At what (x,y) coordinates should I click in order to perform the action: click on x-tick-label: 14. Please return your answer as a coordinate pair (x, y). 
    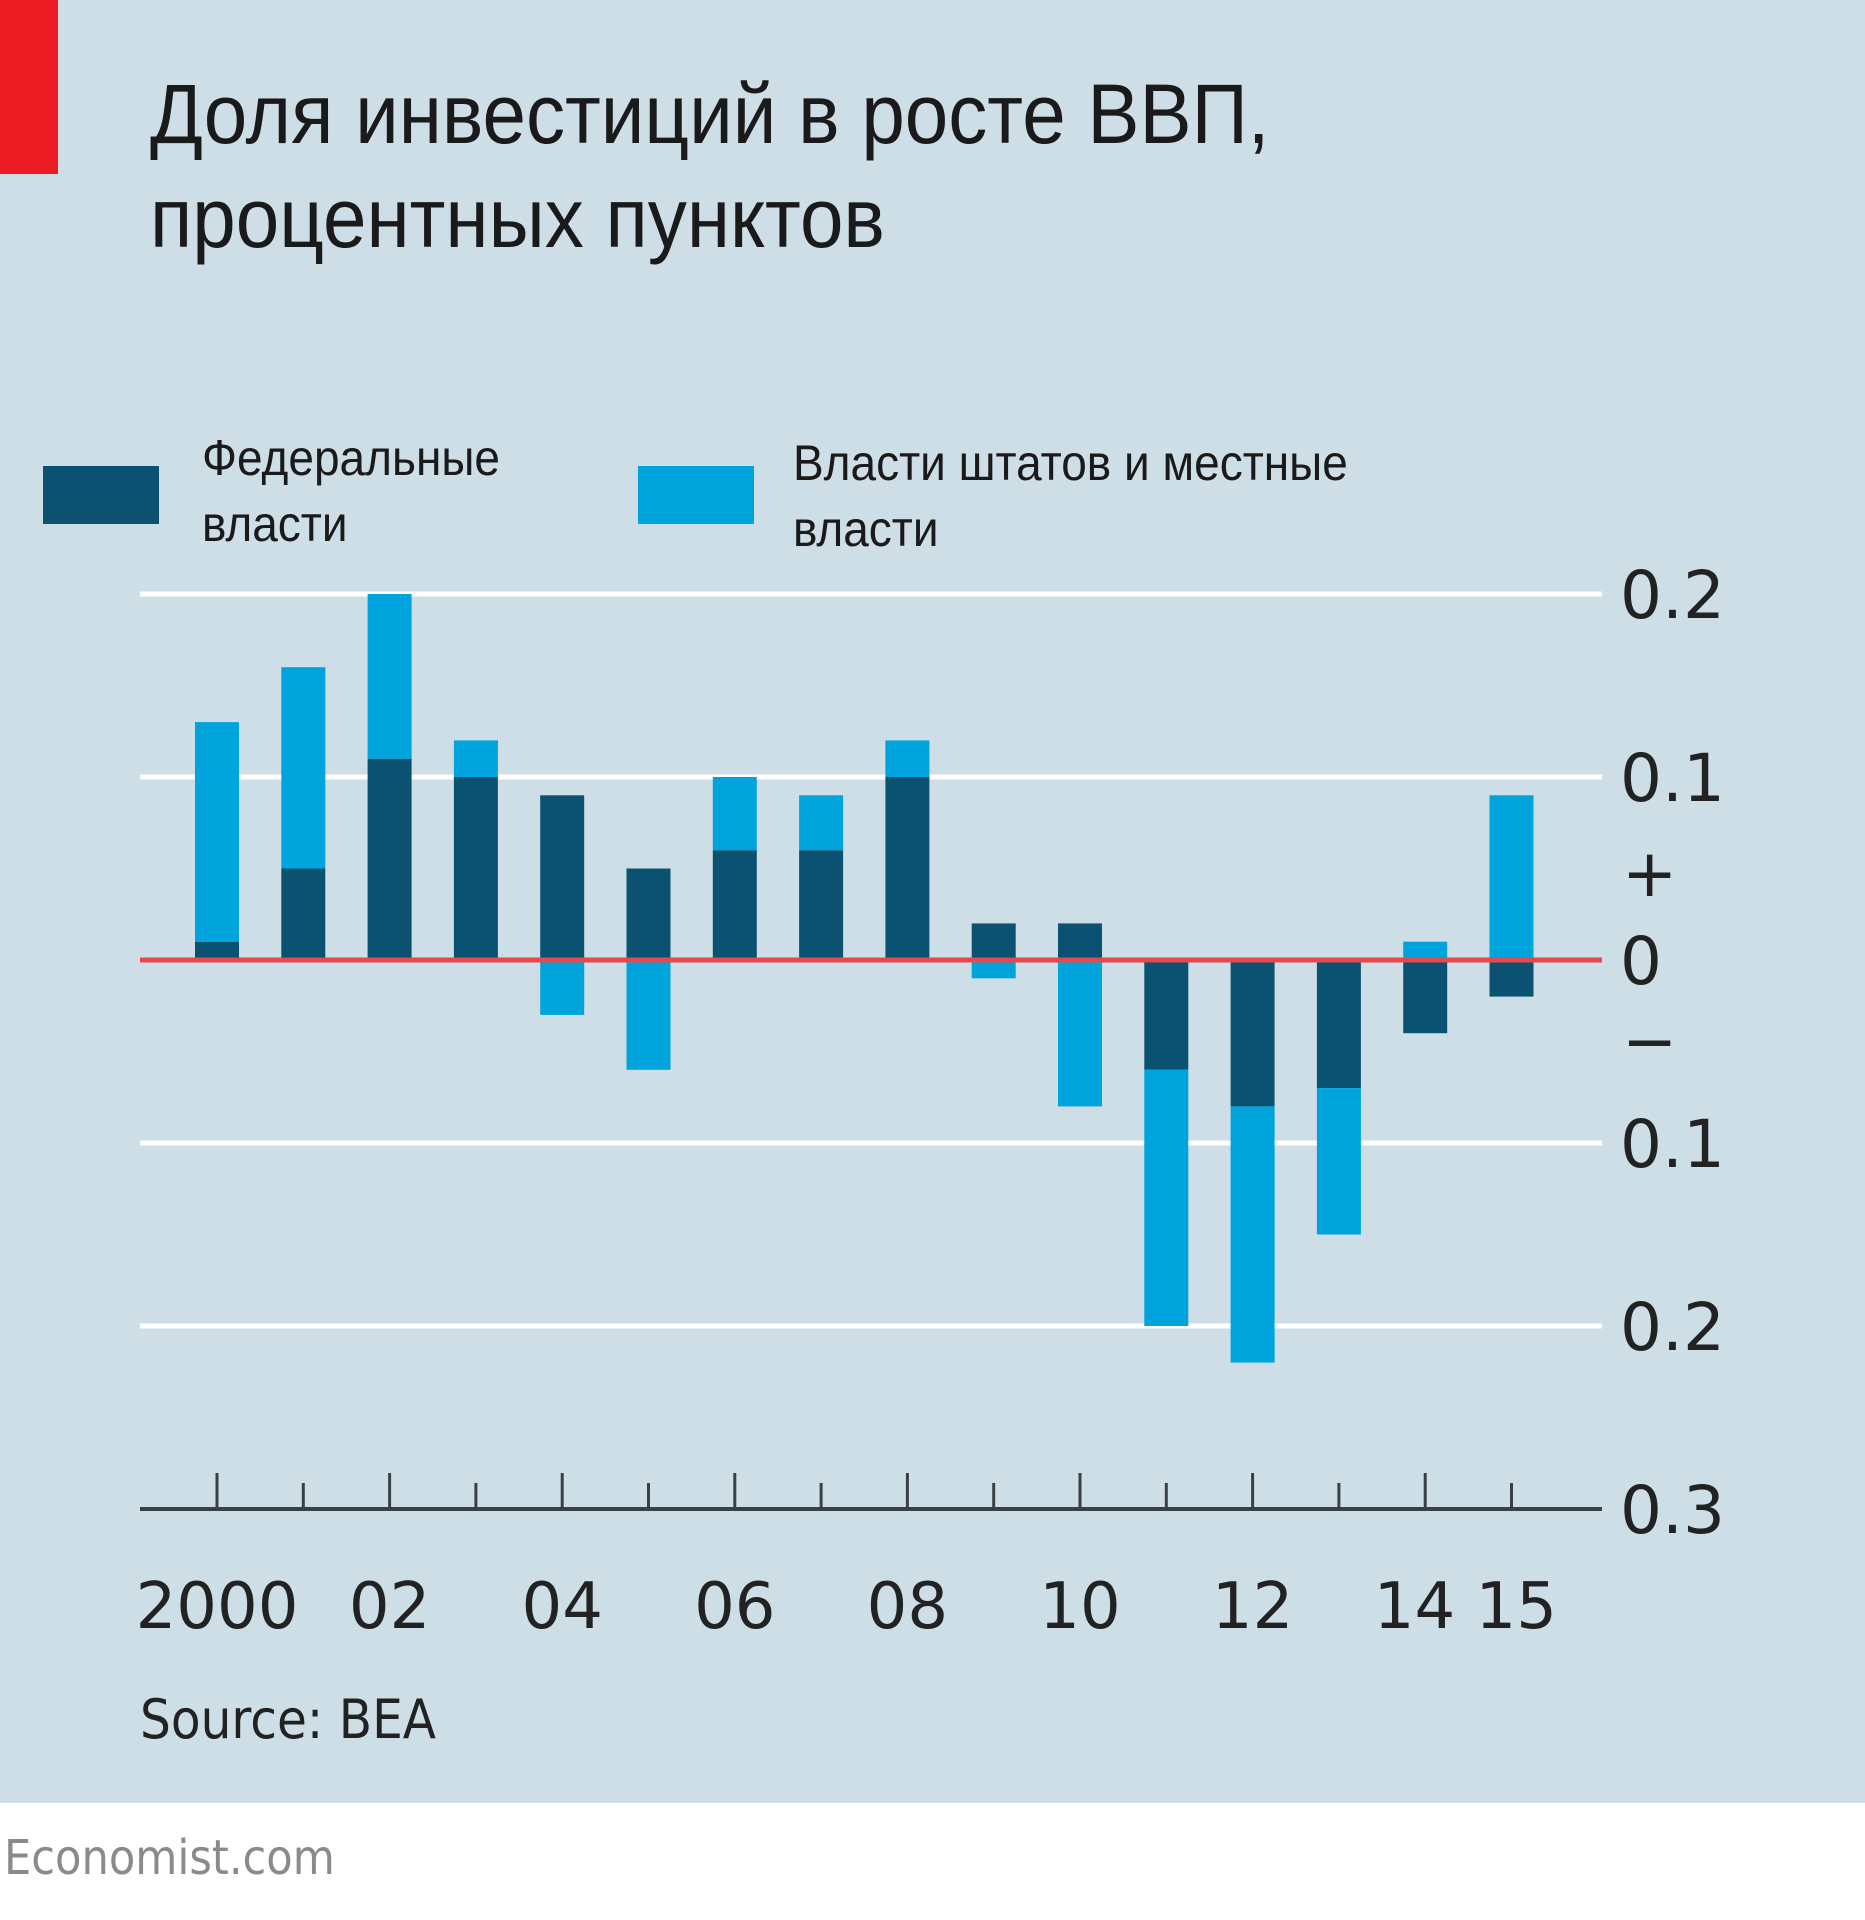
    Looking at the image, I should click on (1414, 1607).